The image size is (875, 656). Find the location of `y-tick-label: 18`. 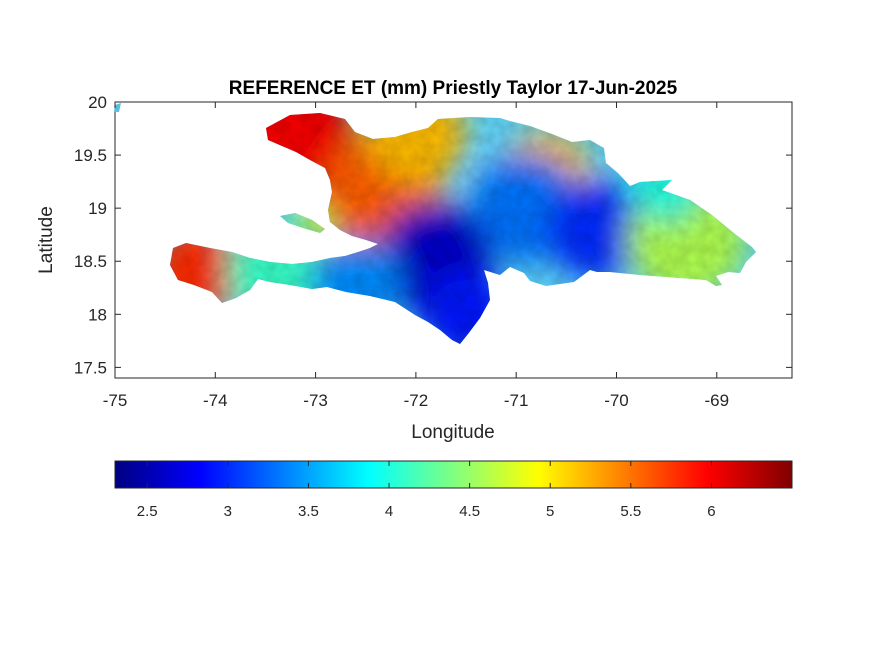

y-tick-label: 18 is located at coordinates (97, 314).